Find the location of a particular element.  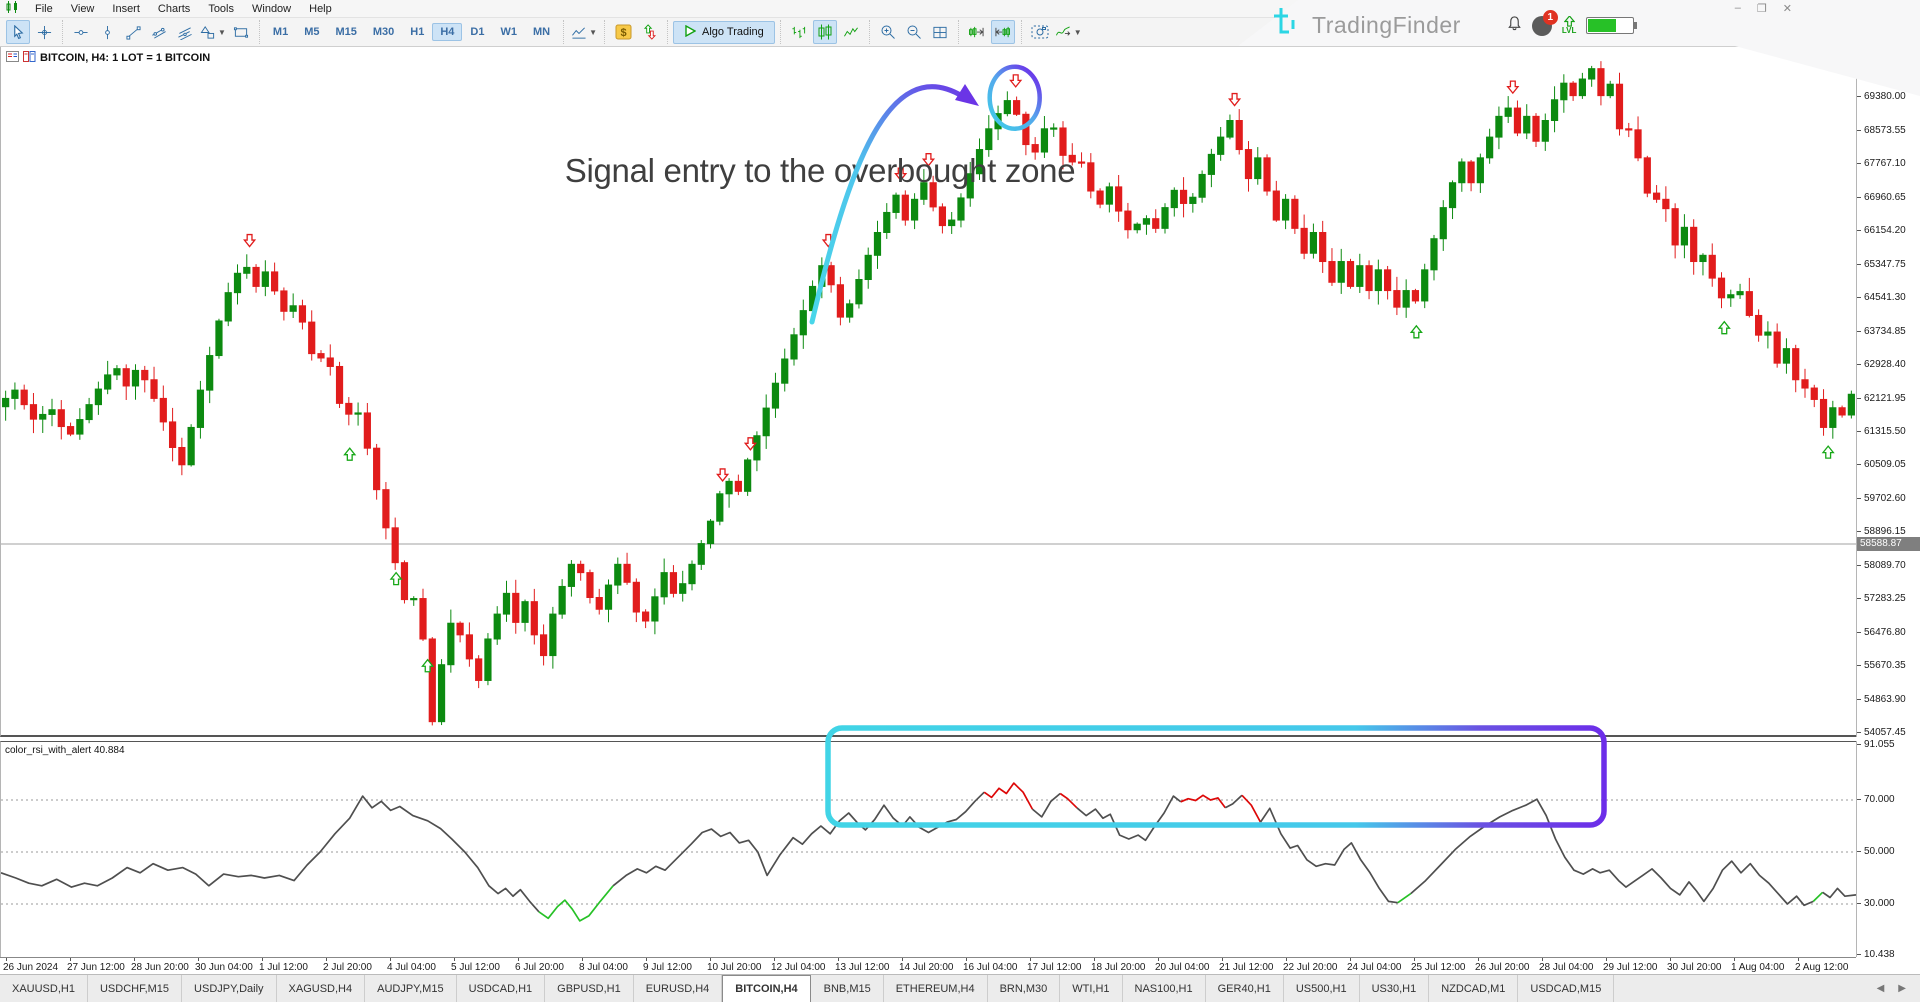

tab-xauusd: XAUUSD,H1 is located at coordinates (44, 988).